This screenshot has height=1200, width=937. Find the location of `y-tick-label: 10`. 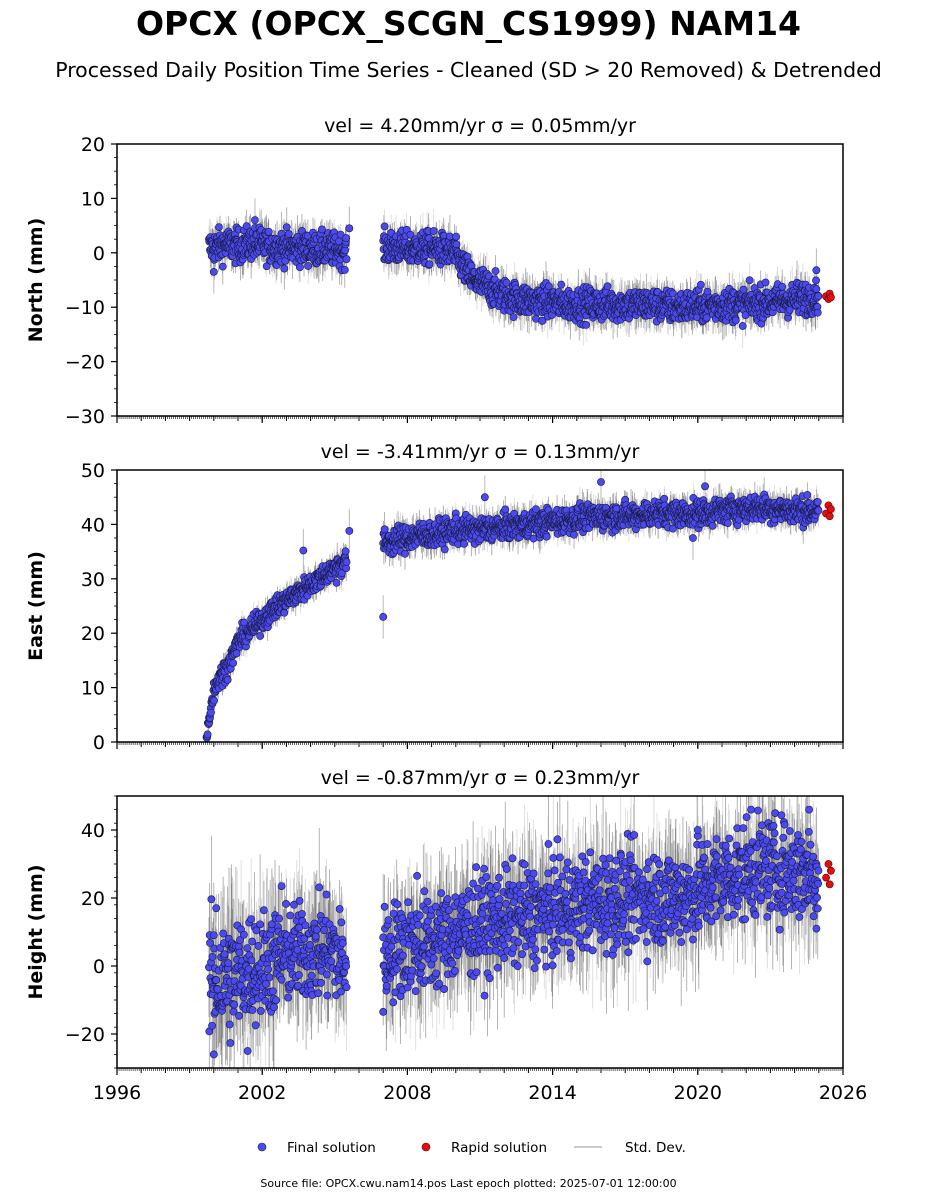

y-tick-label: 10 is located at coordinates (93, 199).